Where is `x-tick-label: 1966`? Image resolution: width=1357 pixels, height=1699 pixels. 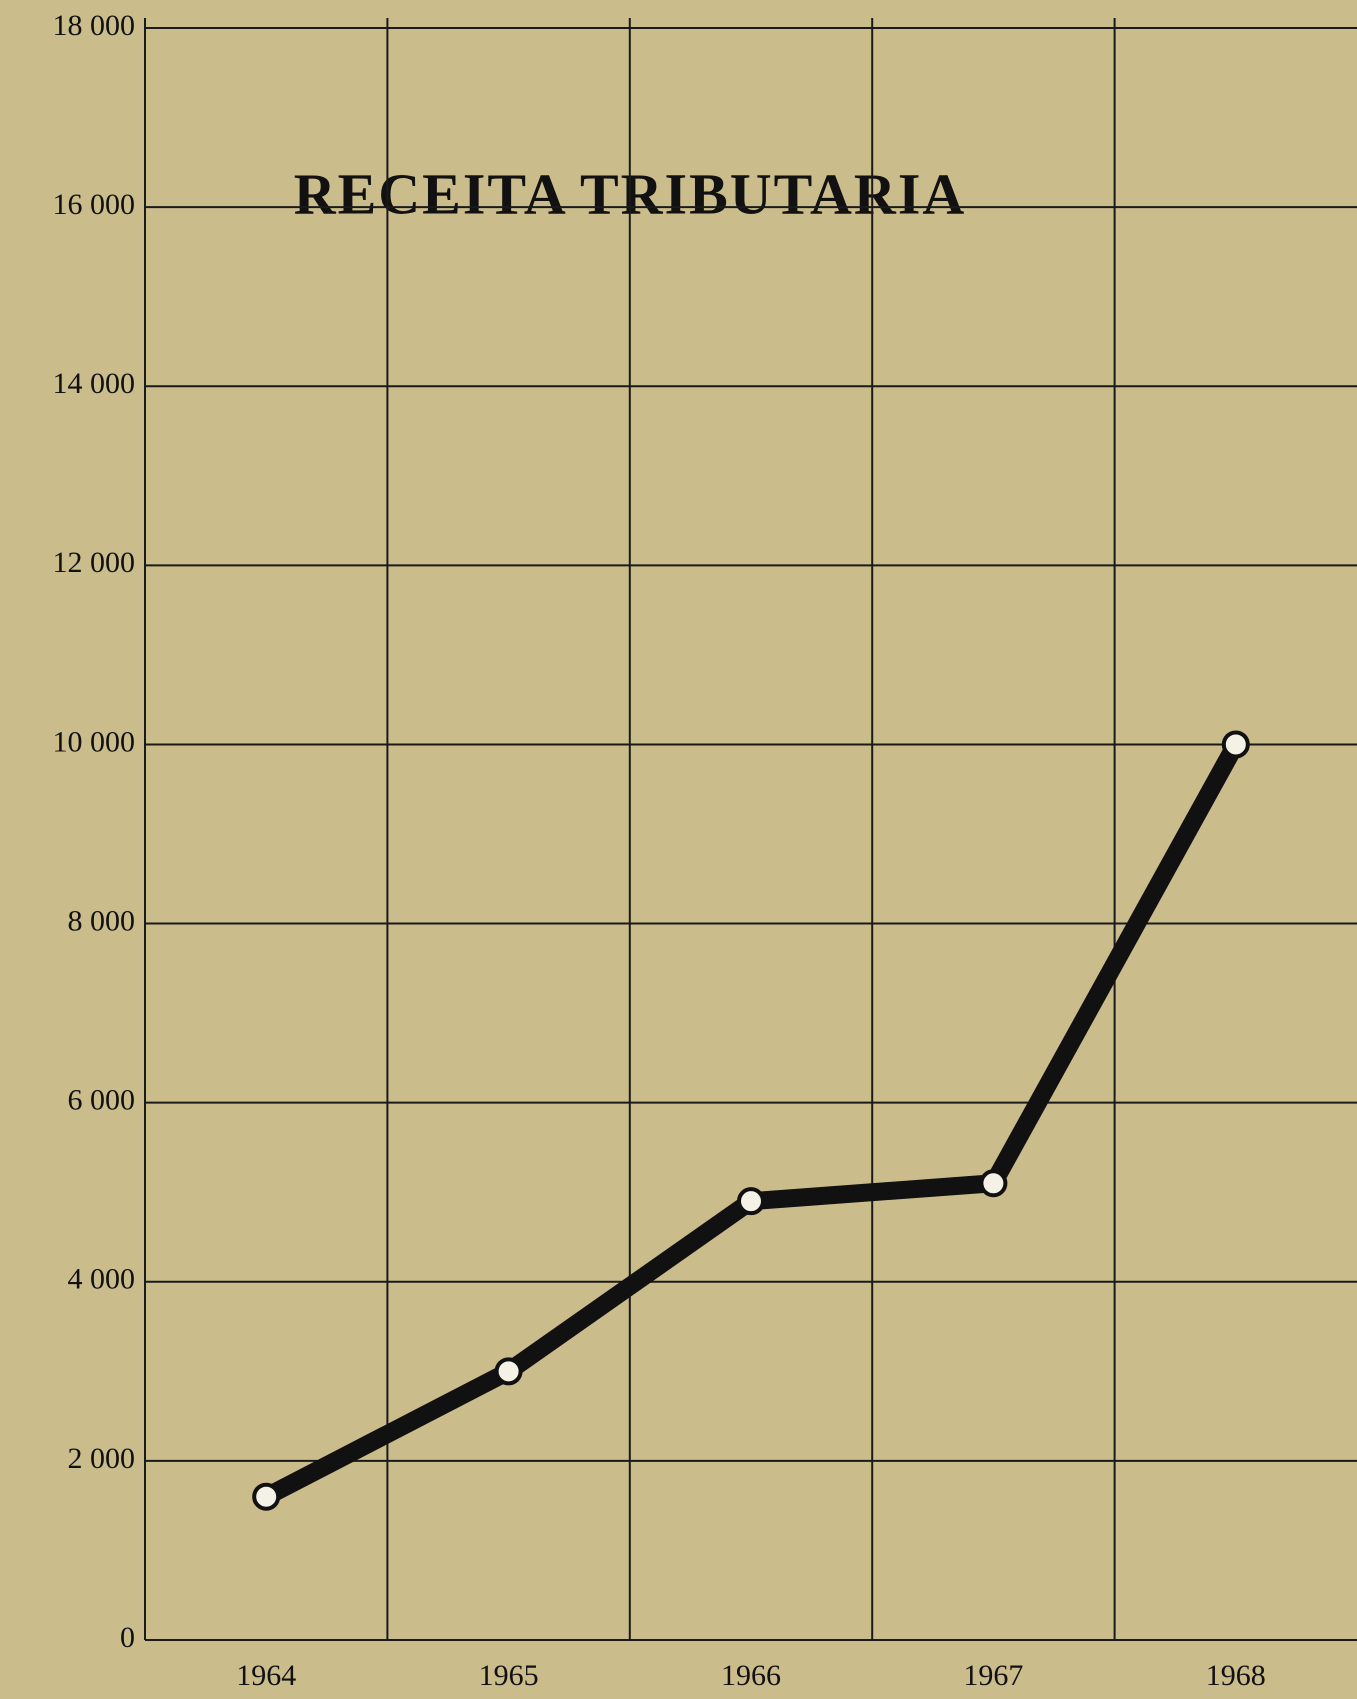
x-tick-label: 1966 is located at coordinates (751, 1675).